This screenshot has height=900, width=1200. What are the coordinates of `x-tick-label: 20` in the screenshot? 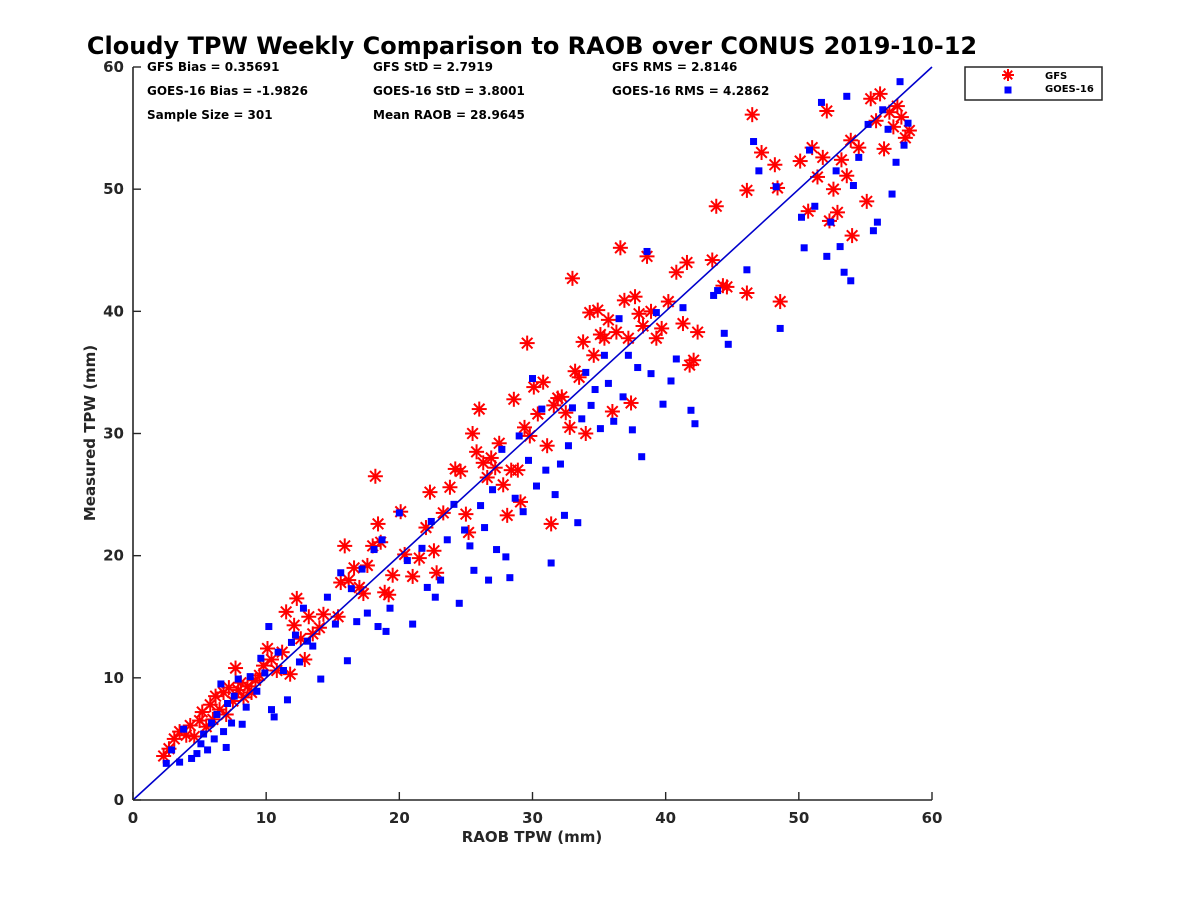 It's located at (399, 818).